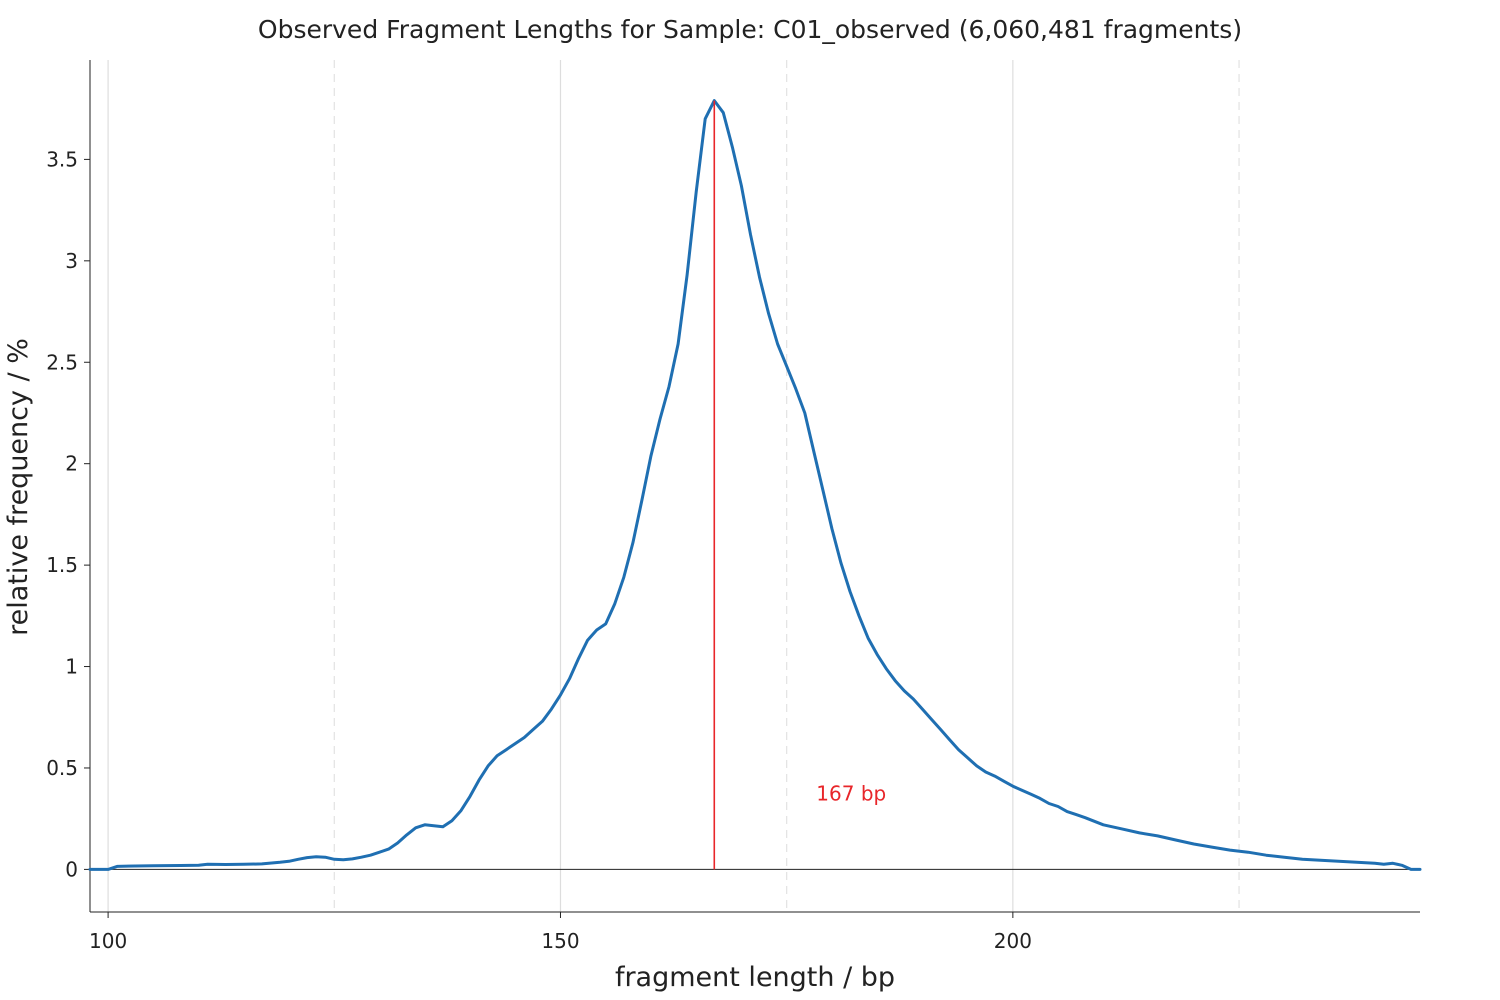  I want to click on y-tick-label: 2.5, so click(62, 362).